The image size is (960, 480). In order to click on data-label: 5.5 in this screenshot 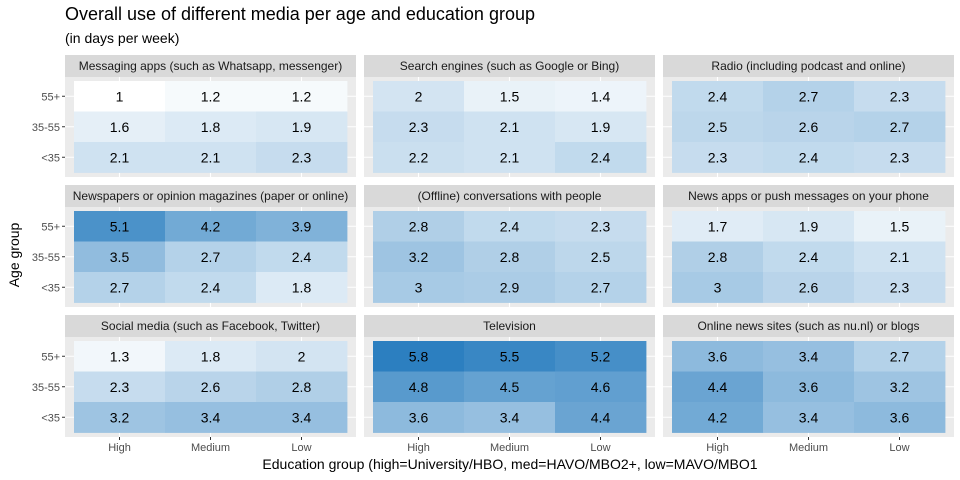, I will do `click(510, 356)`.